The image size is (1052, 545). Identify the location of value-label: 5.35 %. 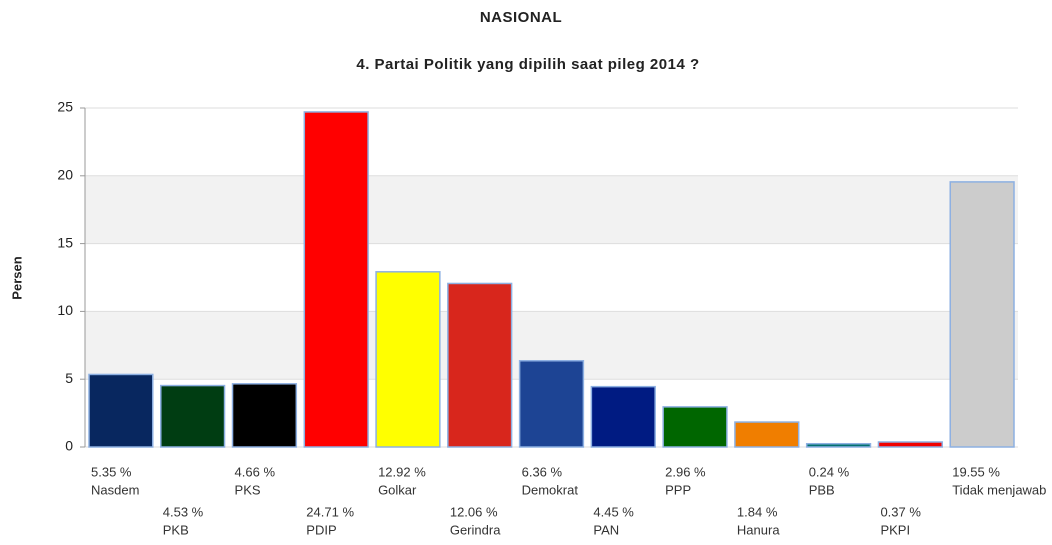
(111, 471).